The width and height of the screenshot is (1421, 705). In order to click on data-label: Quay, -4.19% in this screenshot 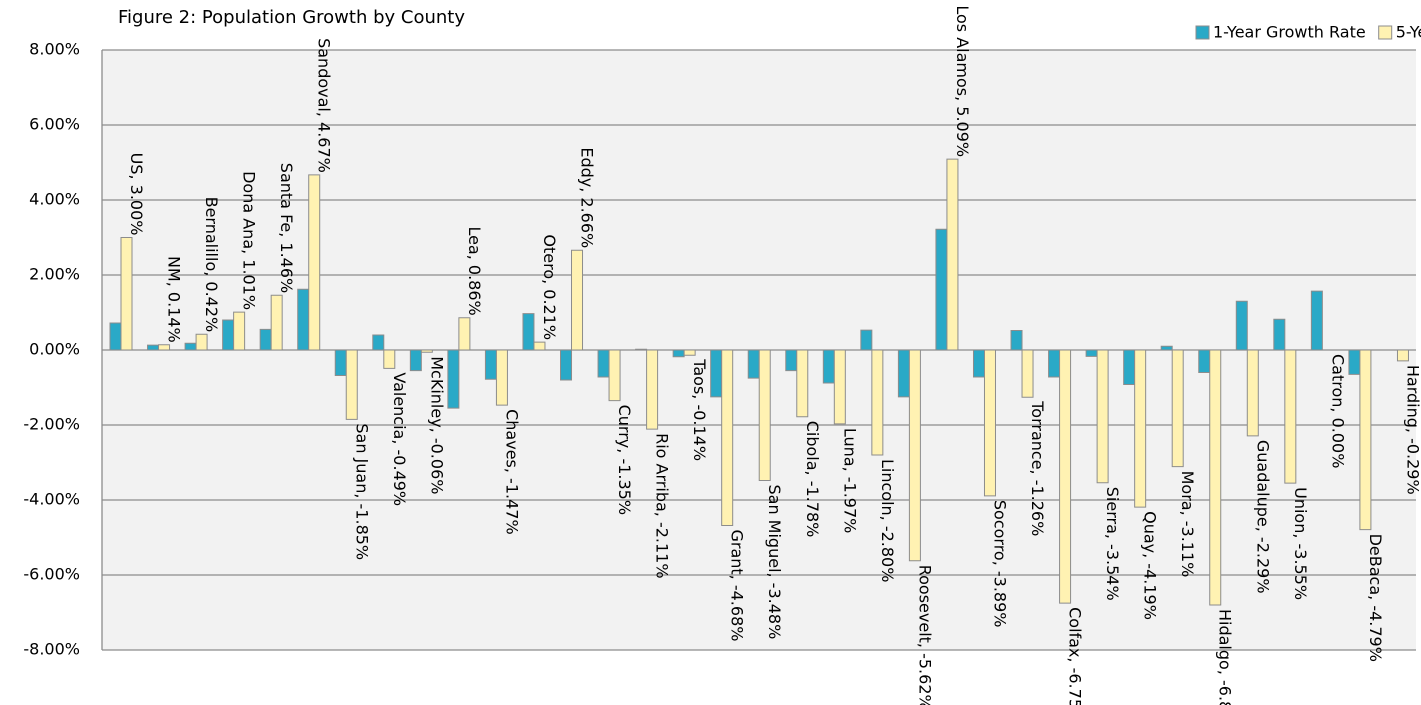, I will do `click(1150, 565)`.